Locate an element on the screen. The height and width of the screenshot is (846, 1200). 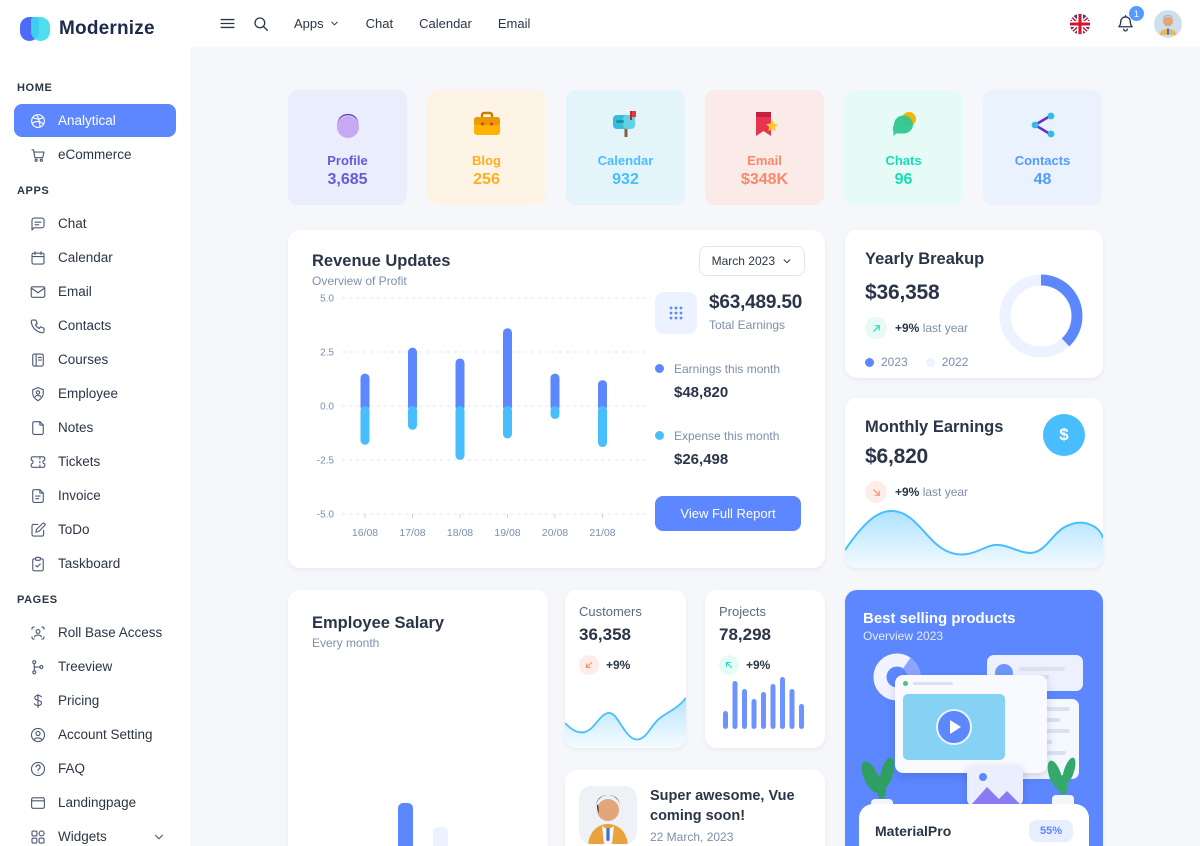
sidebar-item-invoice: Invoice is located at coordinates (95, 495).